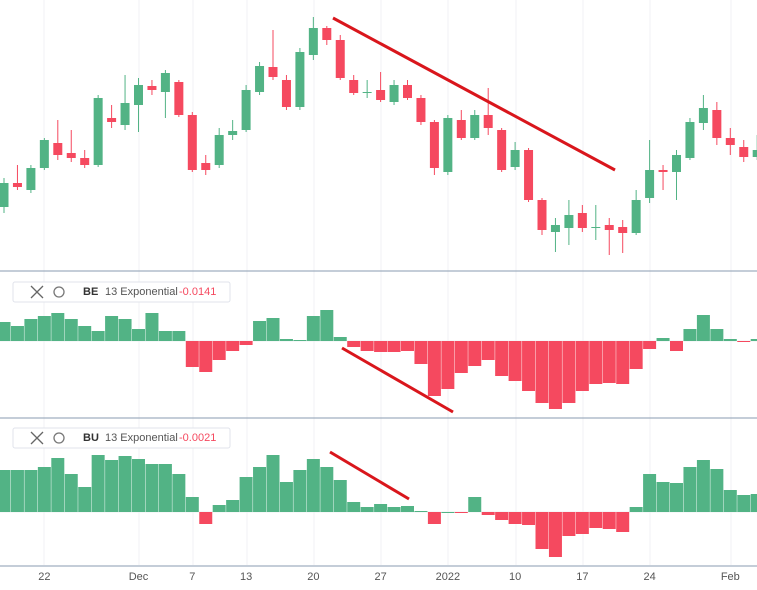 The height and width of the screenshot is (590, 757). I want to click on indicator-name: BU, so click(91, 438).